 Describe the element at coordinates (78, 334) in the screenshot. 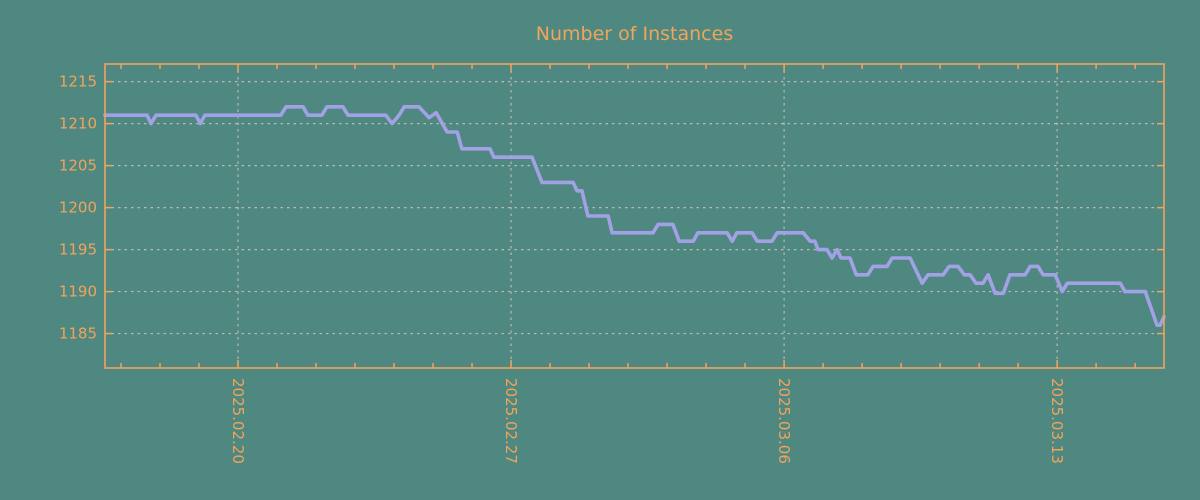

I see `y-axis-label: 1185` at that location.